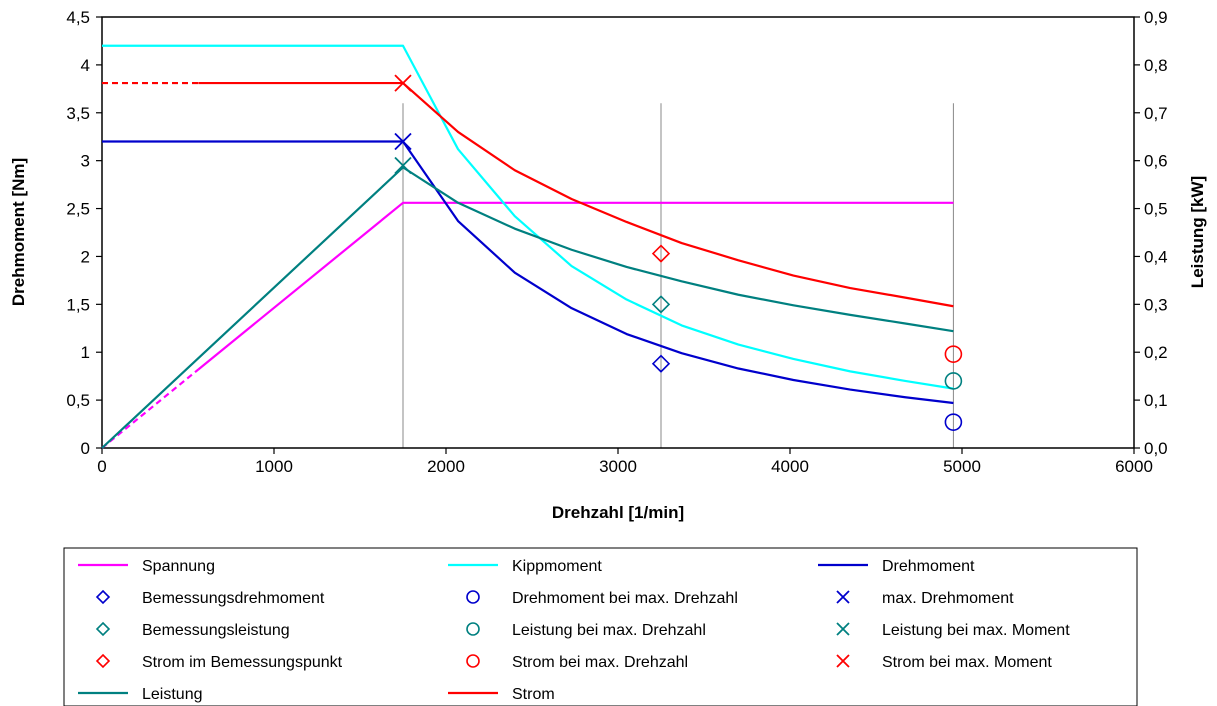 The image size is (1217, 706). I want to click on legend-item-strom-bei-max-drehzahl: Strom bei max. Drehzahl, so click(577, 662).